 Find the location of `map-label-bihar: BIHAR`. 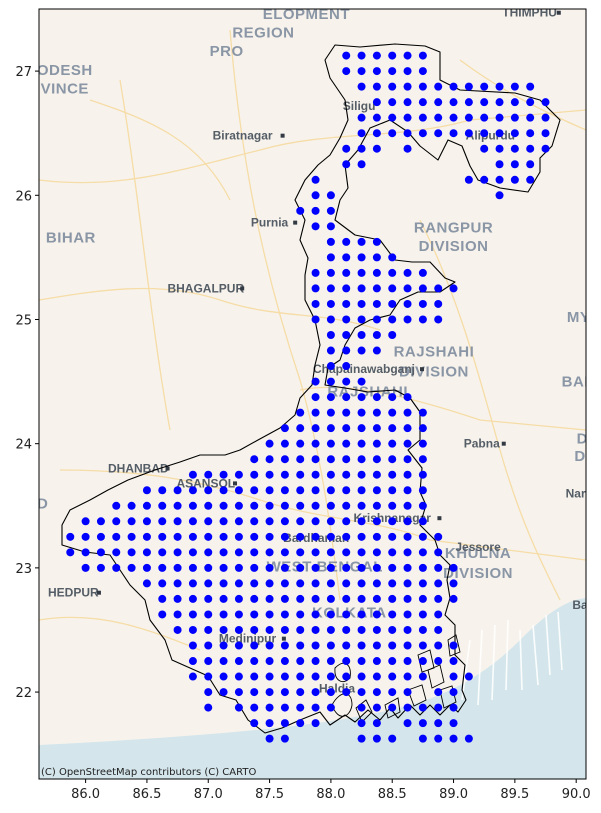

map-label-bihar: BIHAR is located at coordinates (71, 237).